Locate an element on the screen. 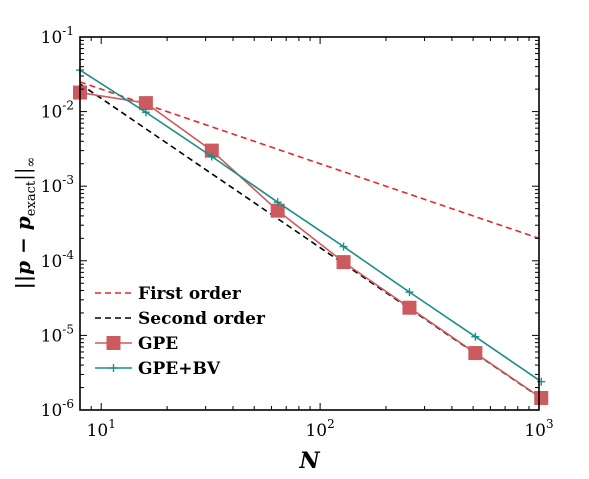  x-tick-label-exp: 3 is located at coordinates (550, 424).